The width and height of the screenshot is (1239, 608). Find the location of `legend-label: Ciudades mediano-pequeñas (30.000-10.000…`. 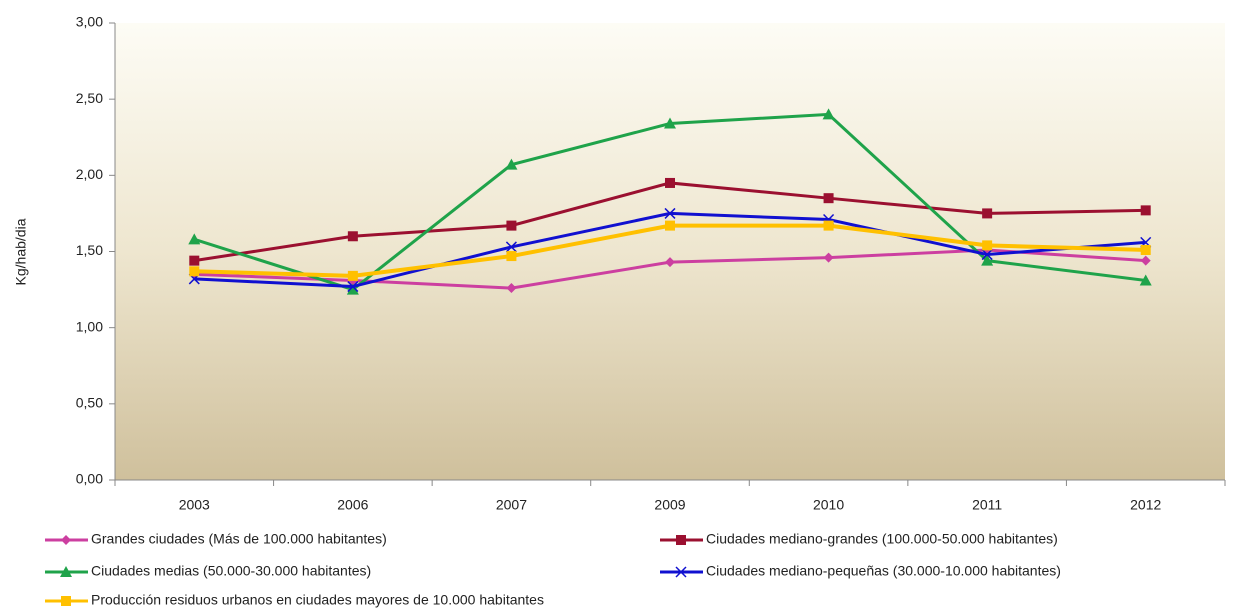

legend-label: Ciudades mediano-pequeñas (30.000-10.000… is located at coordinates (883, 571).